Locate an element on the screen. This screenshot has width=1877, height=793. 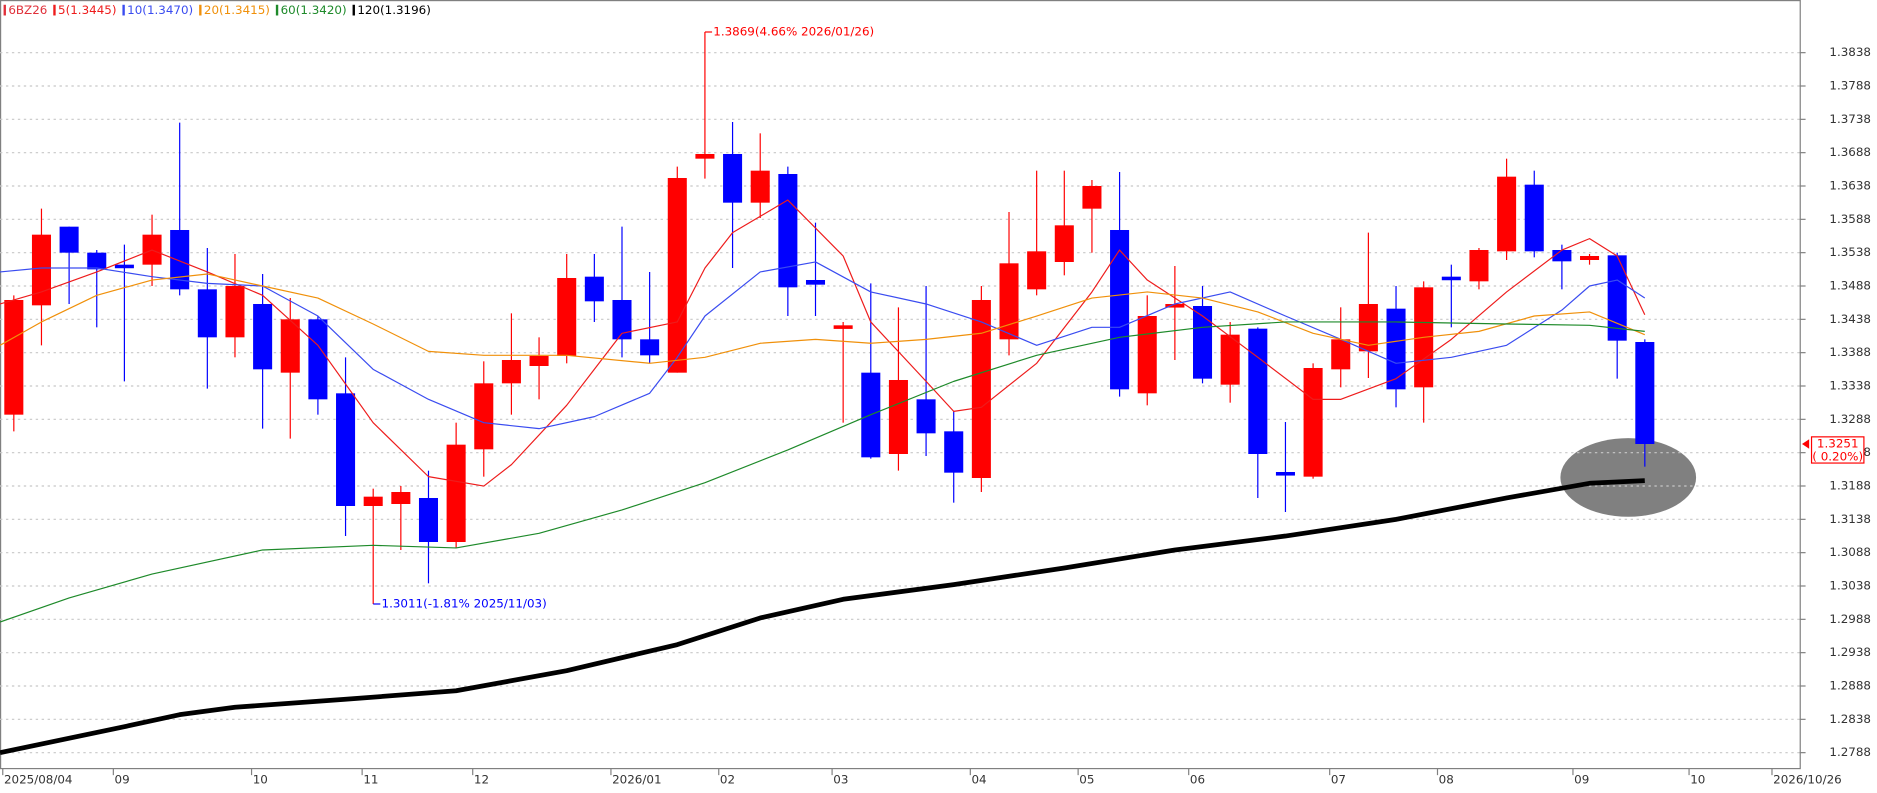
price-tag is located at coordinates (1837, 450).